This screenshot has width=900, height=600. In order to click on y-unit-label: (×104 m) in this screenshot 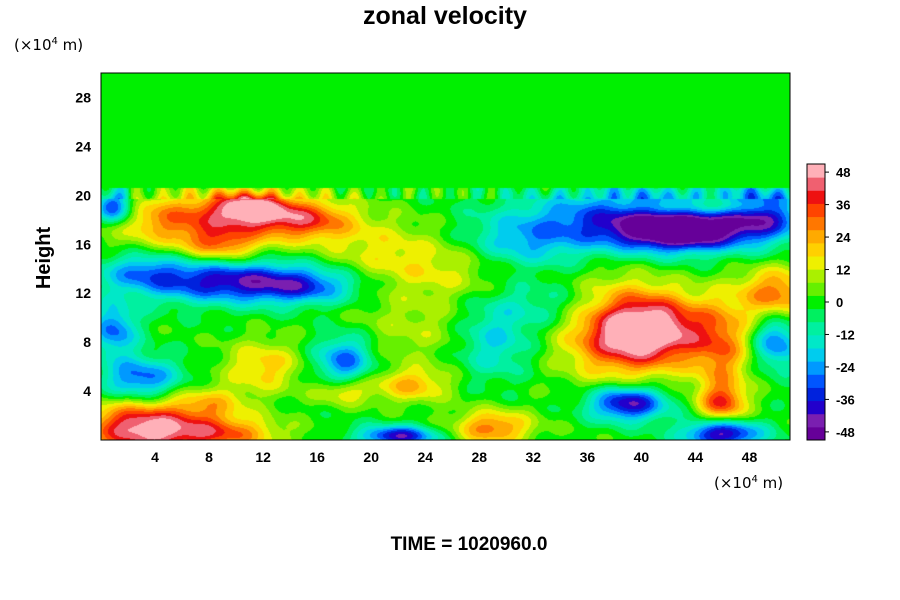, I will do `click(48, 45)`.